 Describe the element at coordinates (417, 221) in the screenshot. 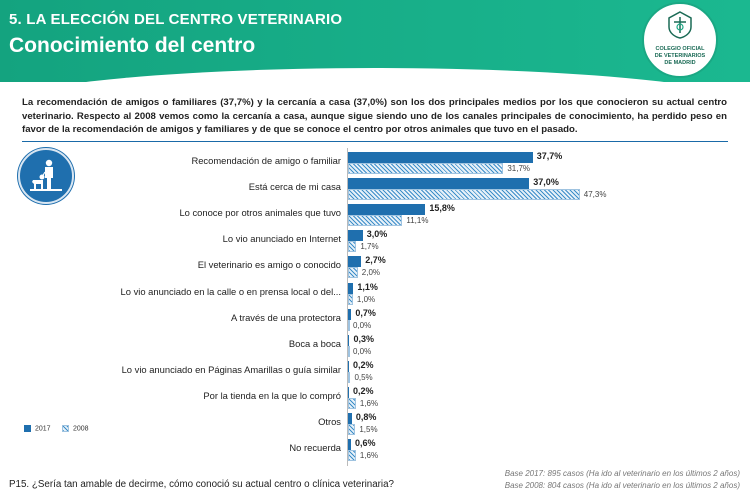

I see `data-label-2008: 11,1%` at that location.